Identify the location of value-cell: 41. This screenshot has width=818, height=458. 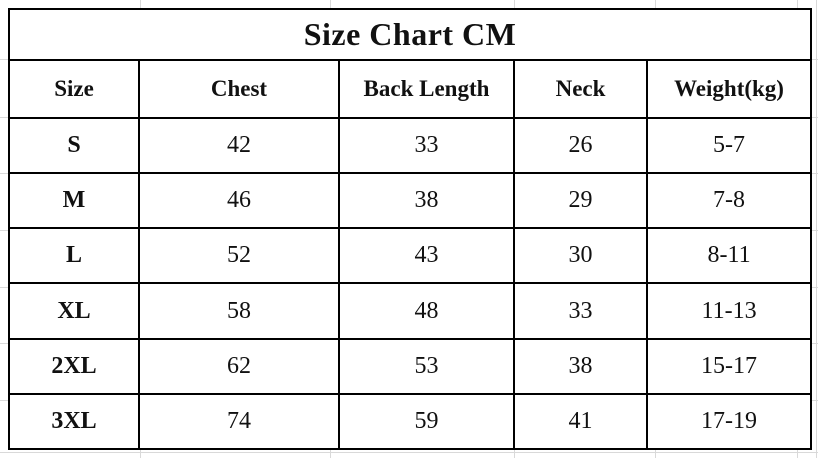
(580, 421).